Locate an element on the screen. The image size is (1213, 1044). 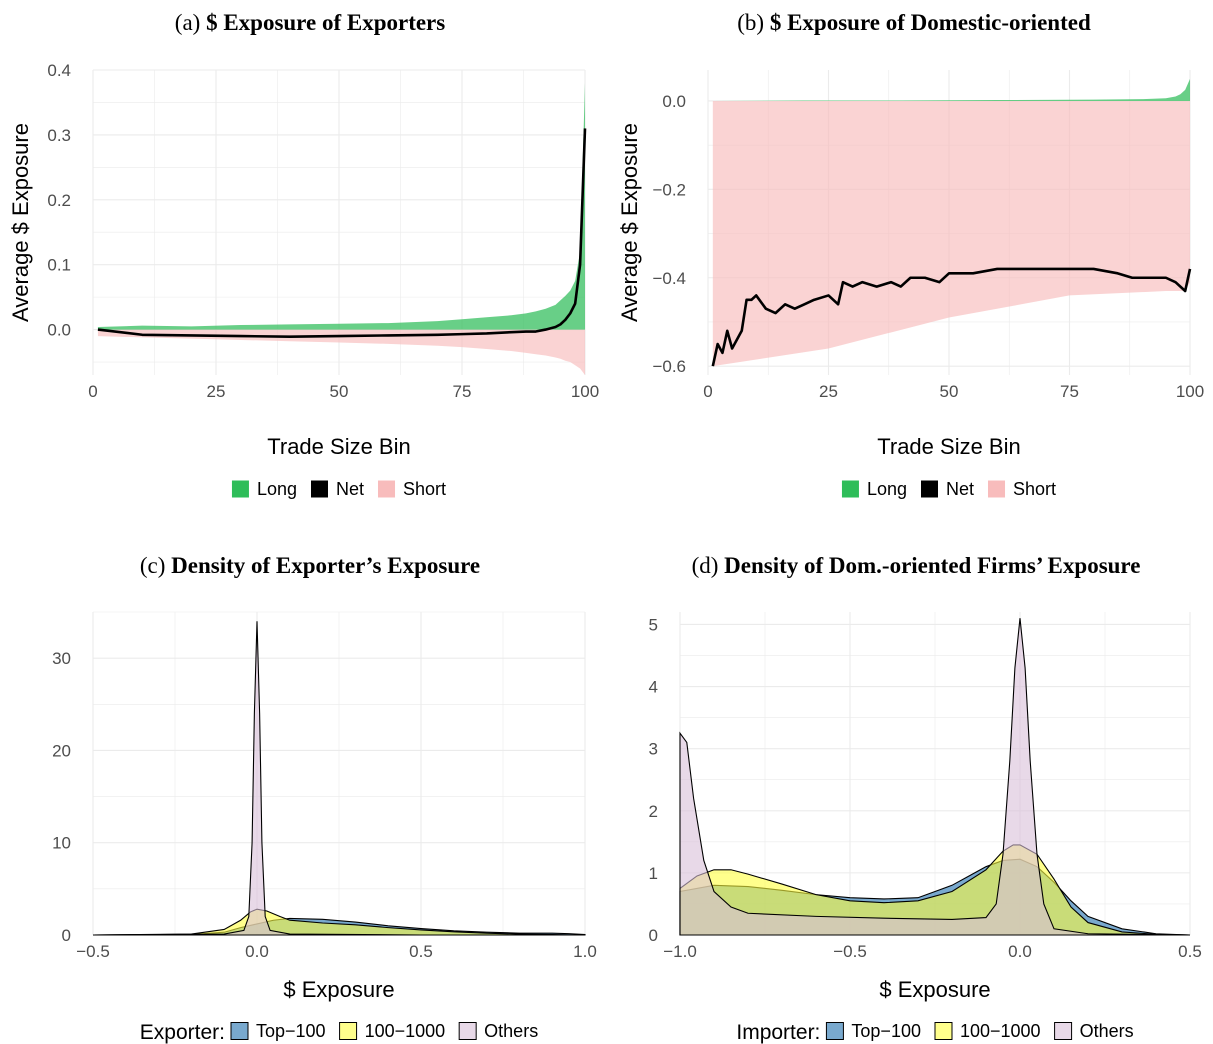
x-tick-label: 1.0 is located at coordinates (585, 951).